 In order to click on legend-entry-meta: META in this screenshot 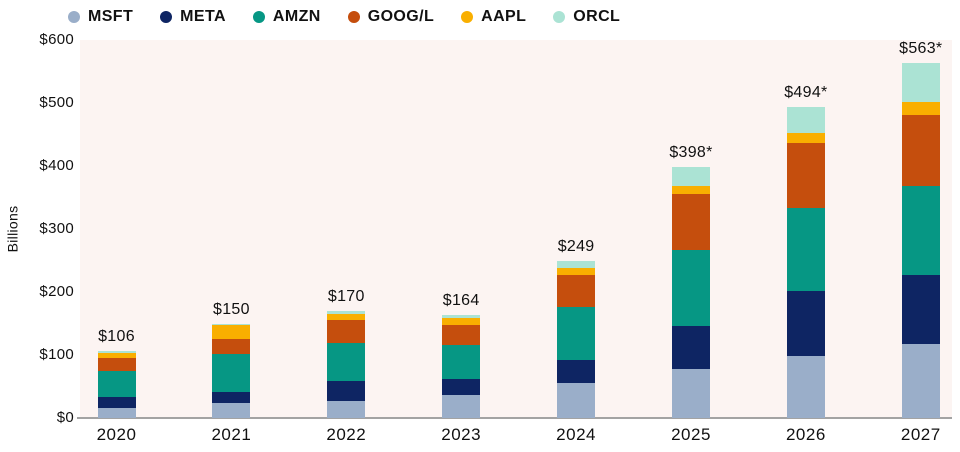, I will do `click(193, 17)`.